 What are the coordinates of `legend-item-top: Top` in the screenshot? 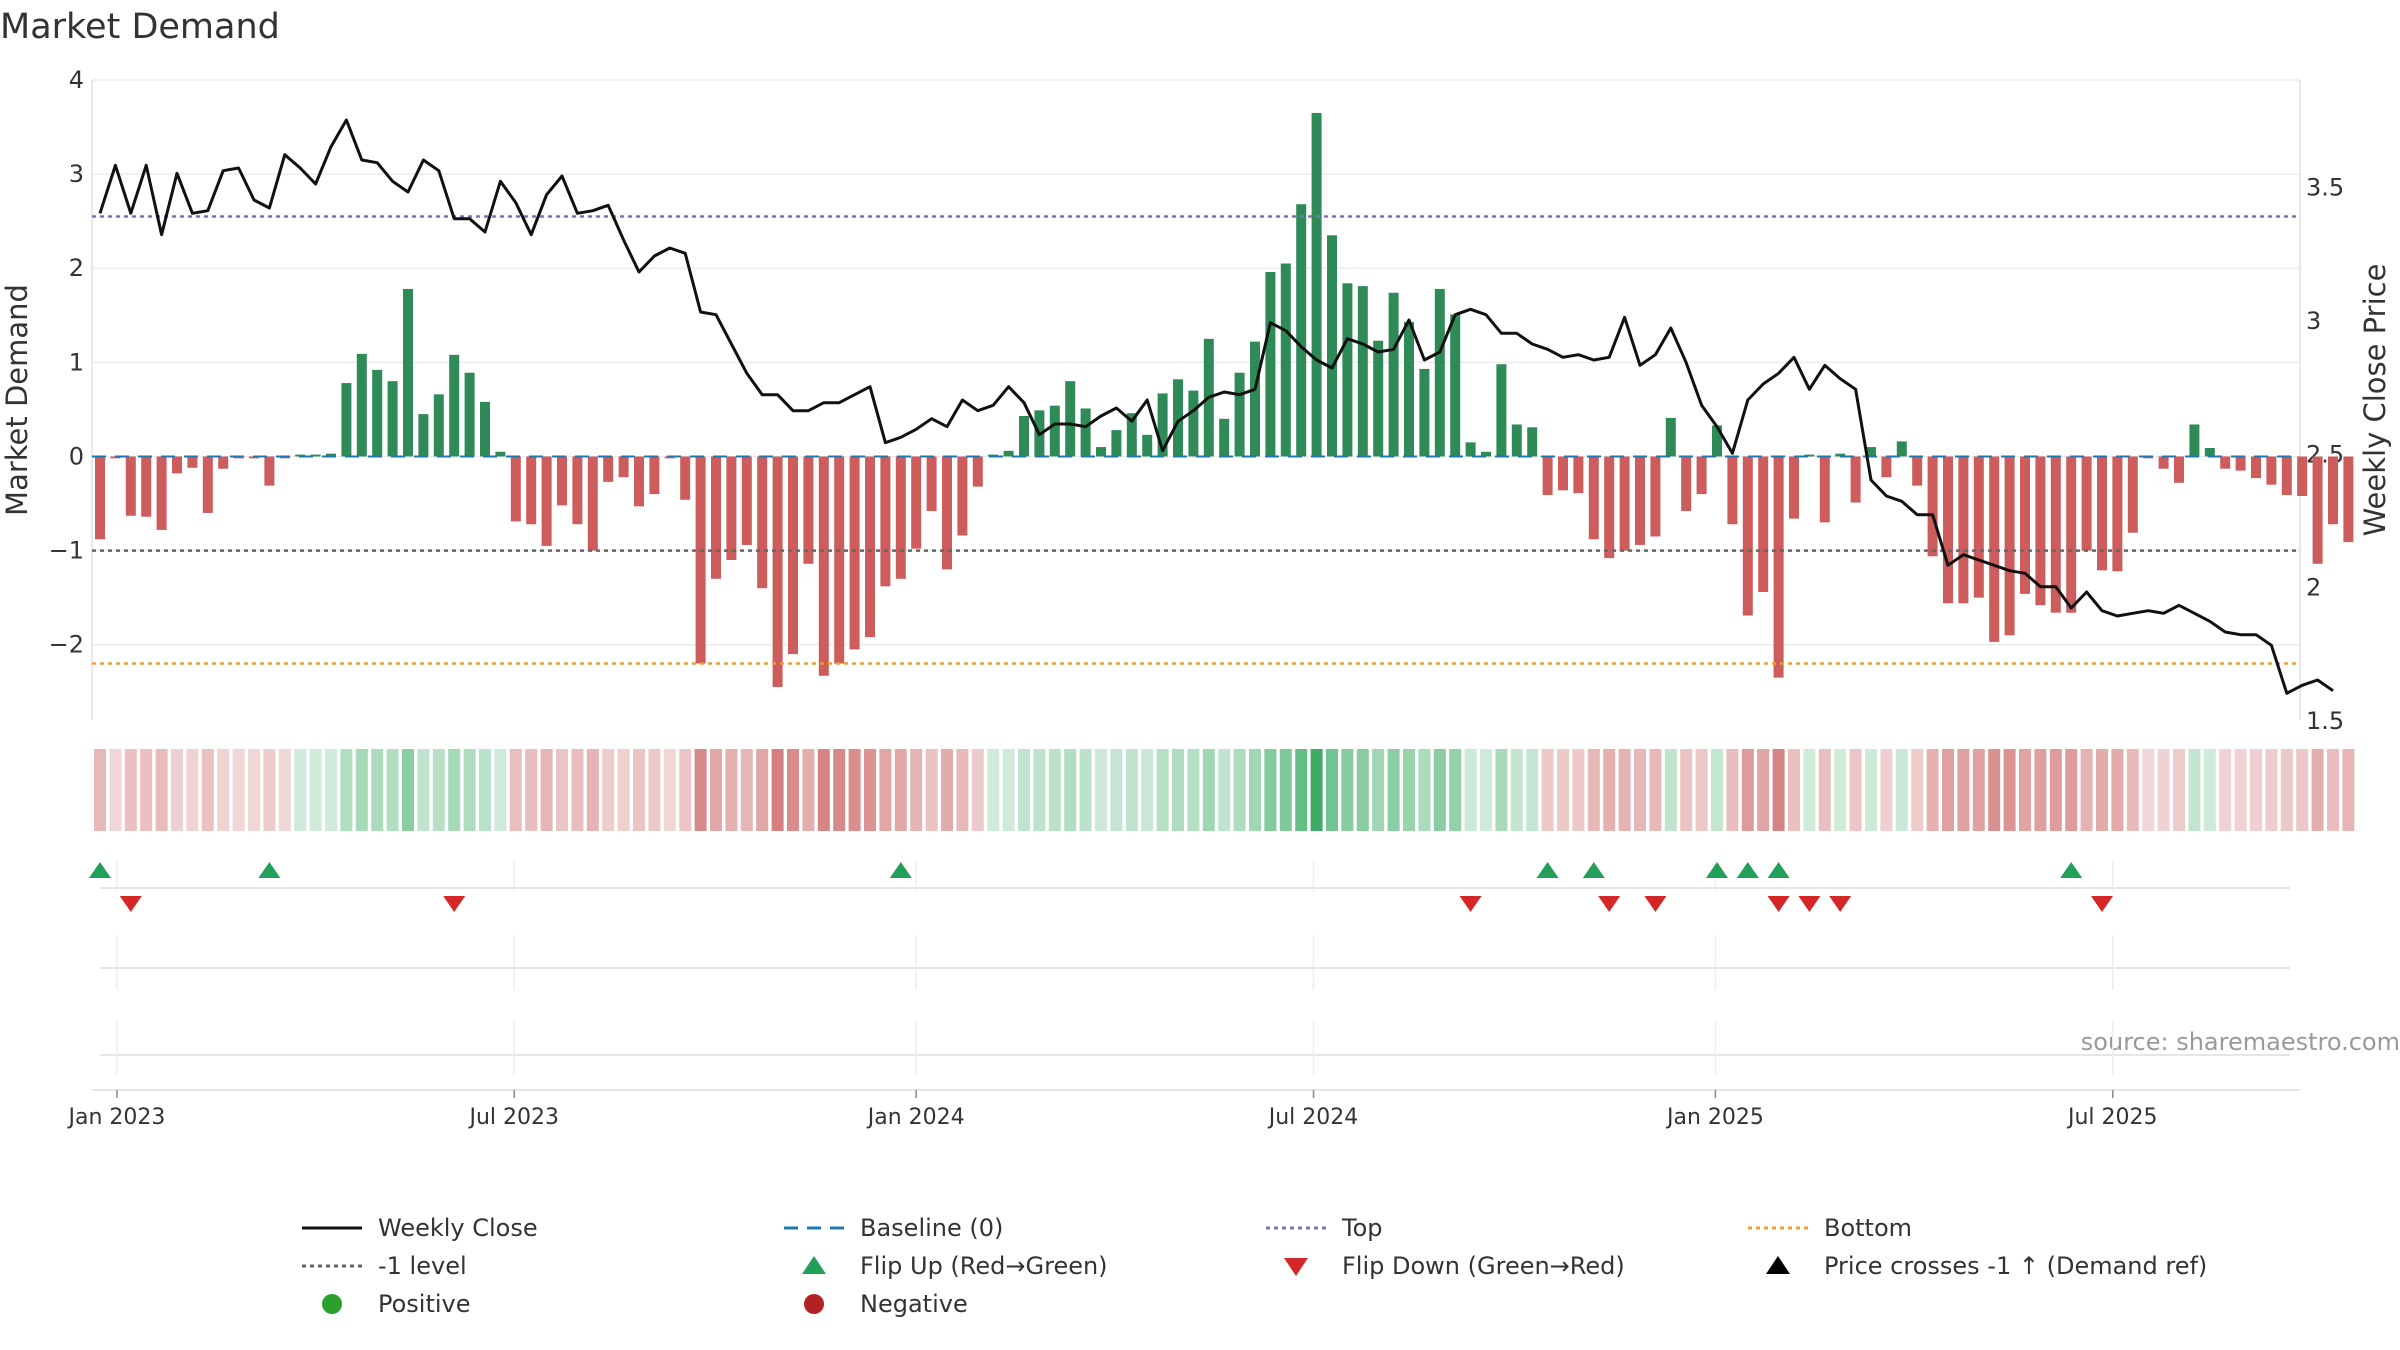 It's located at (1323, 1228).